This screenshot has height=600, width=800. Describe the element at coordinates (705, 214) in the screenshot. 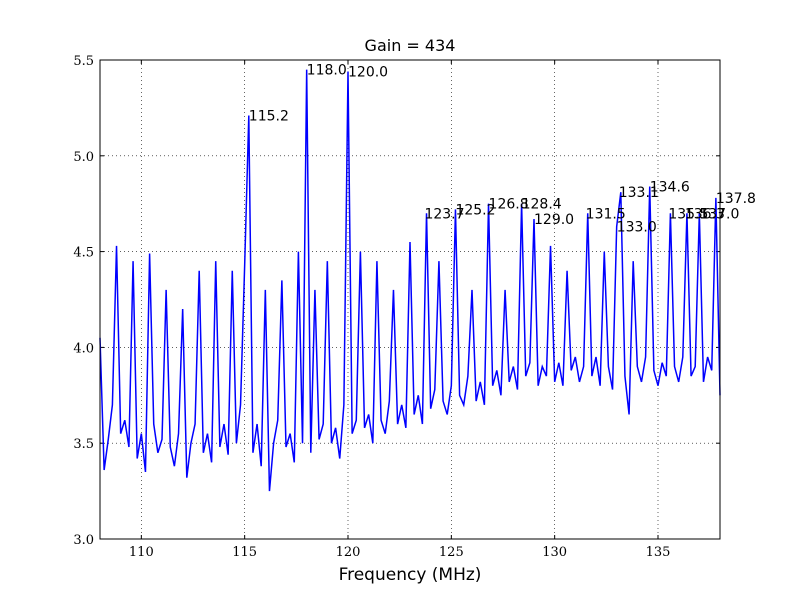

I see `annotation: 136.3` at that location.